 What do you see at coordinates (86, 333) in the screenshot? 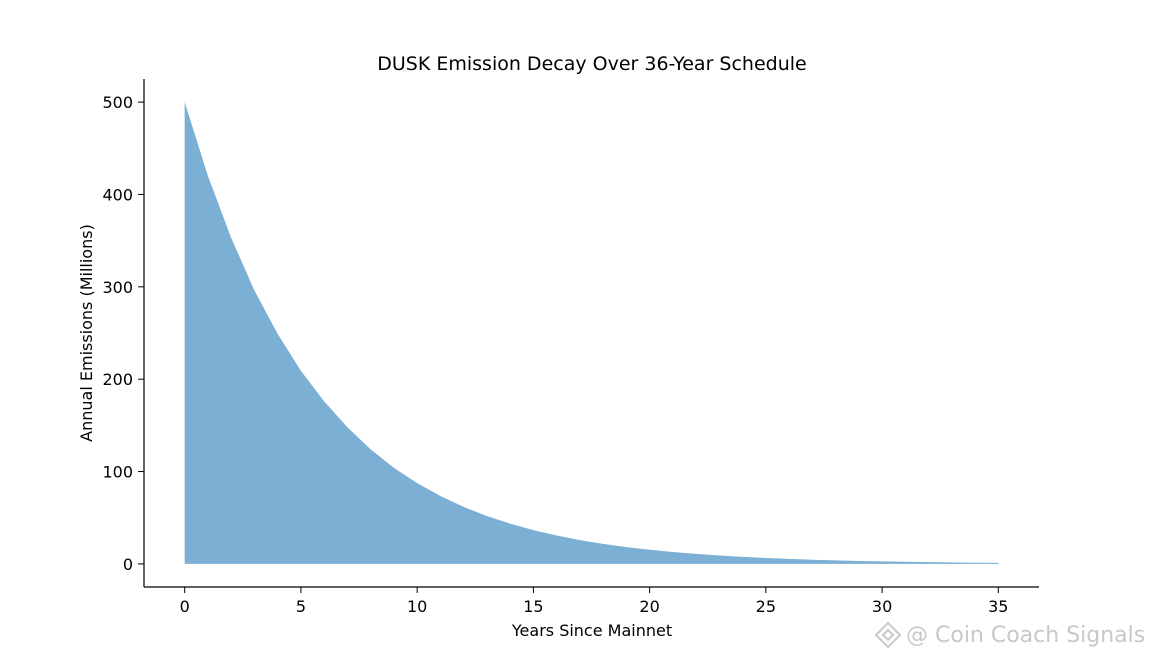
I see `y-axis-title: Annual Emissions (Millions)` at bounding box center [86, 333].